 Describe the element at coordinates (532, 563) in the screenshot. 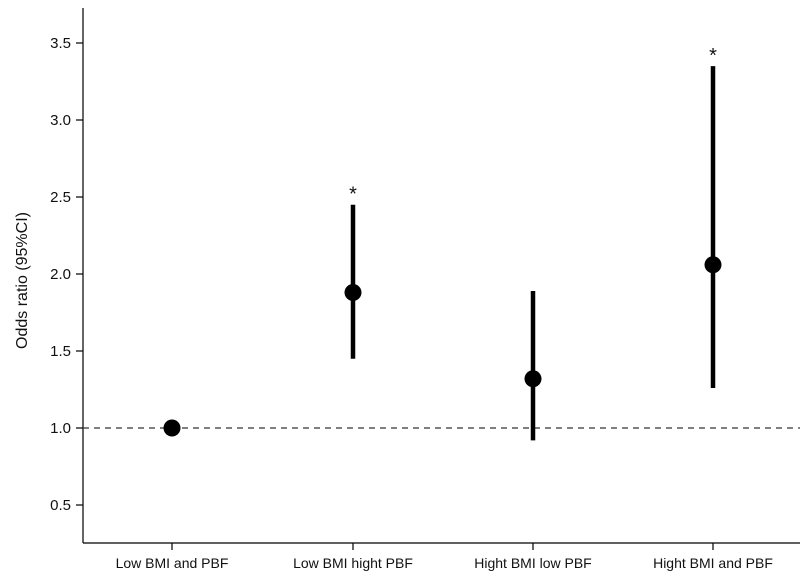

I see `x-tick-label: Hight BMI low PBF` at that location.